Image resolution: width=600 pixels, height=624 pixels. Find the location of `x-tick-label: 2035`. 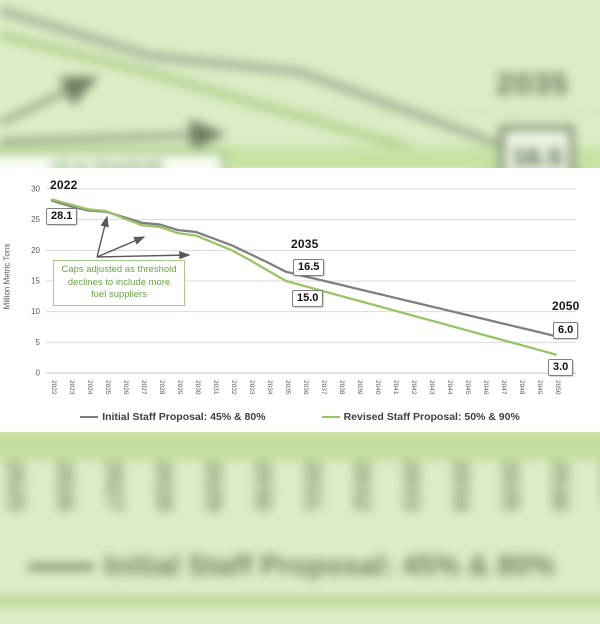

x-tick-label: 2035 is located at coordinates (287, 387).